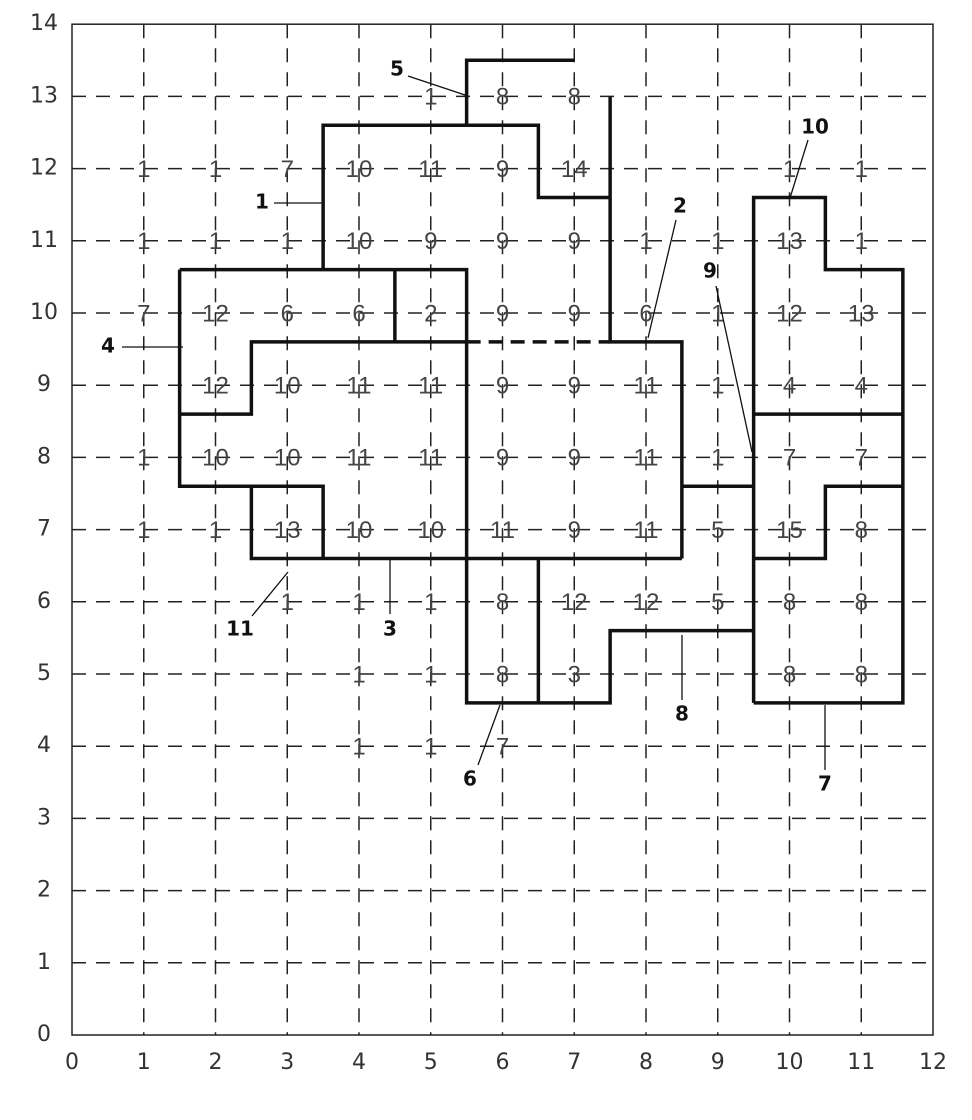  Describe the element at coordinates (790, 1062) in the screenshot. I see `x-tick-label: 10` at that location.